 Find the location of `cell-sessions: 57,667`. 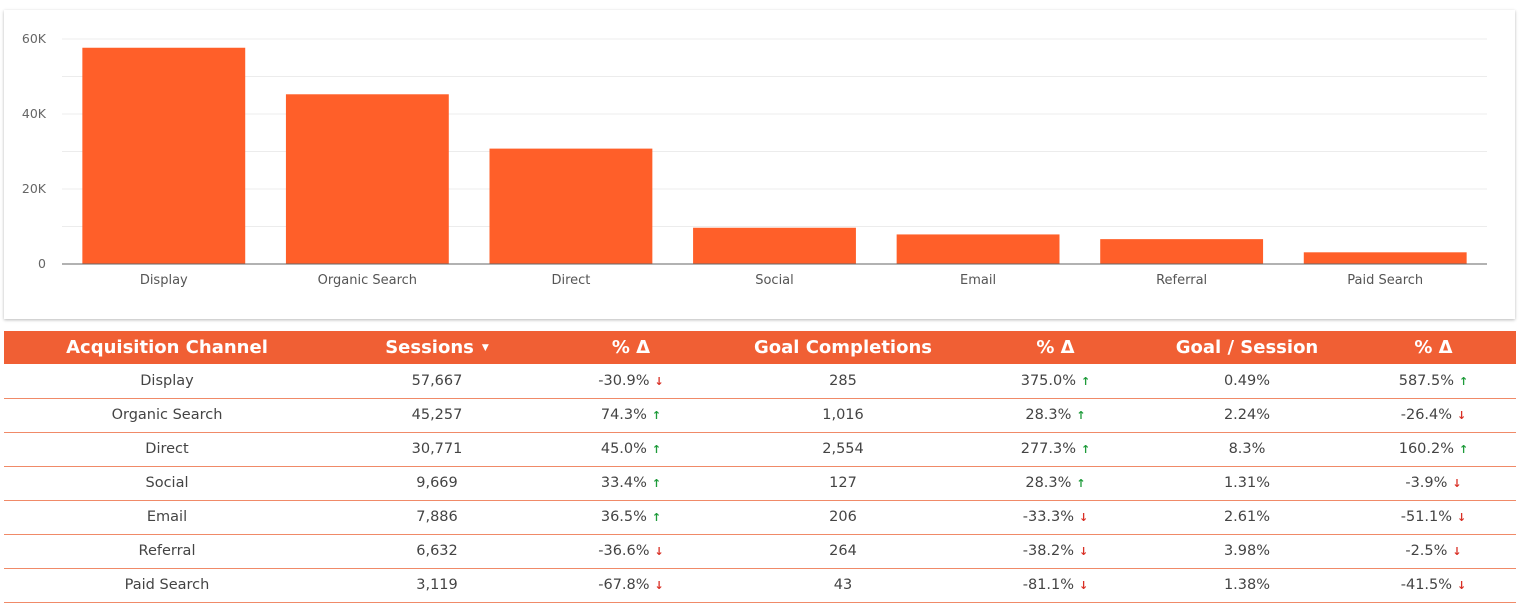

cell-sessions: 57,667 is located at coordinates (437, 381).